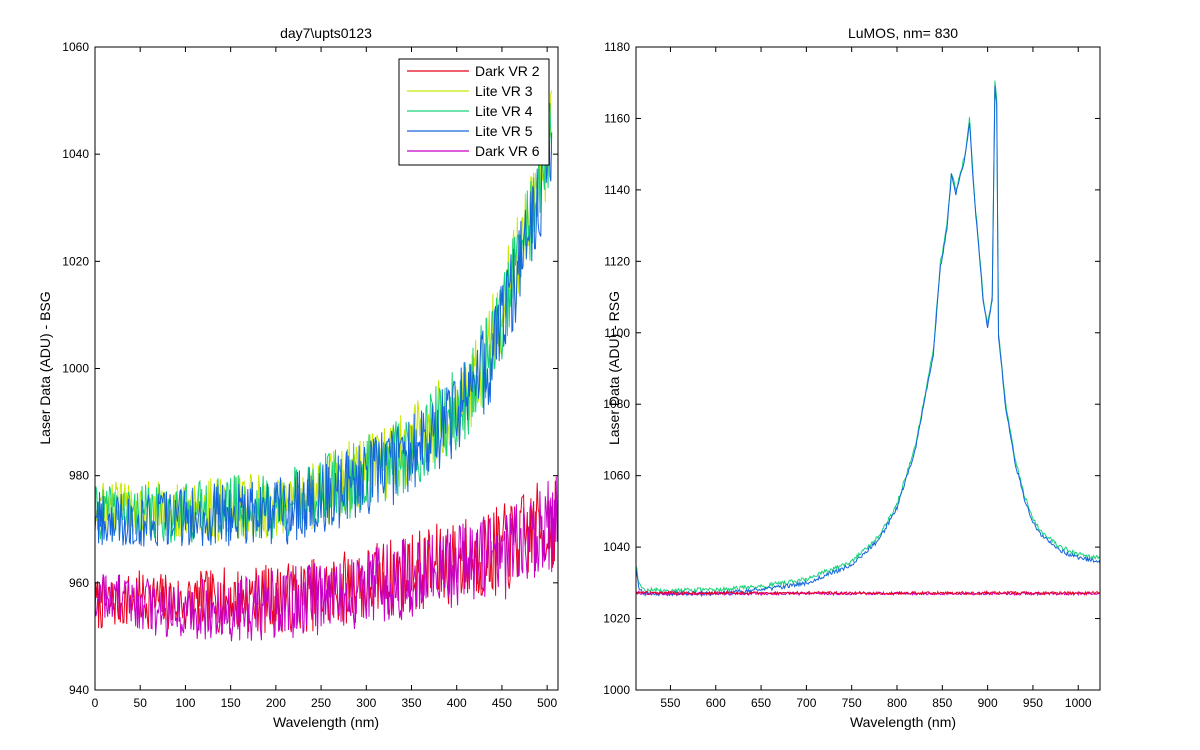 Image resolution: width=1200 pixels, height=750 pixels. I want to click on left-x-tick-label: 250, so click(321, 703).